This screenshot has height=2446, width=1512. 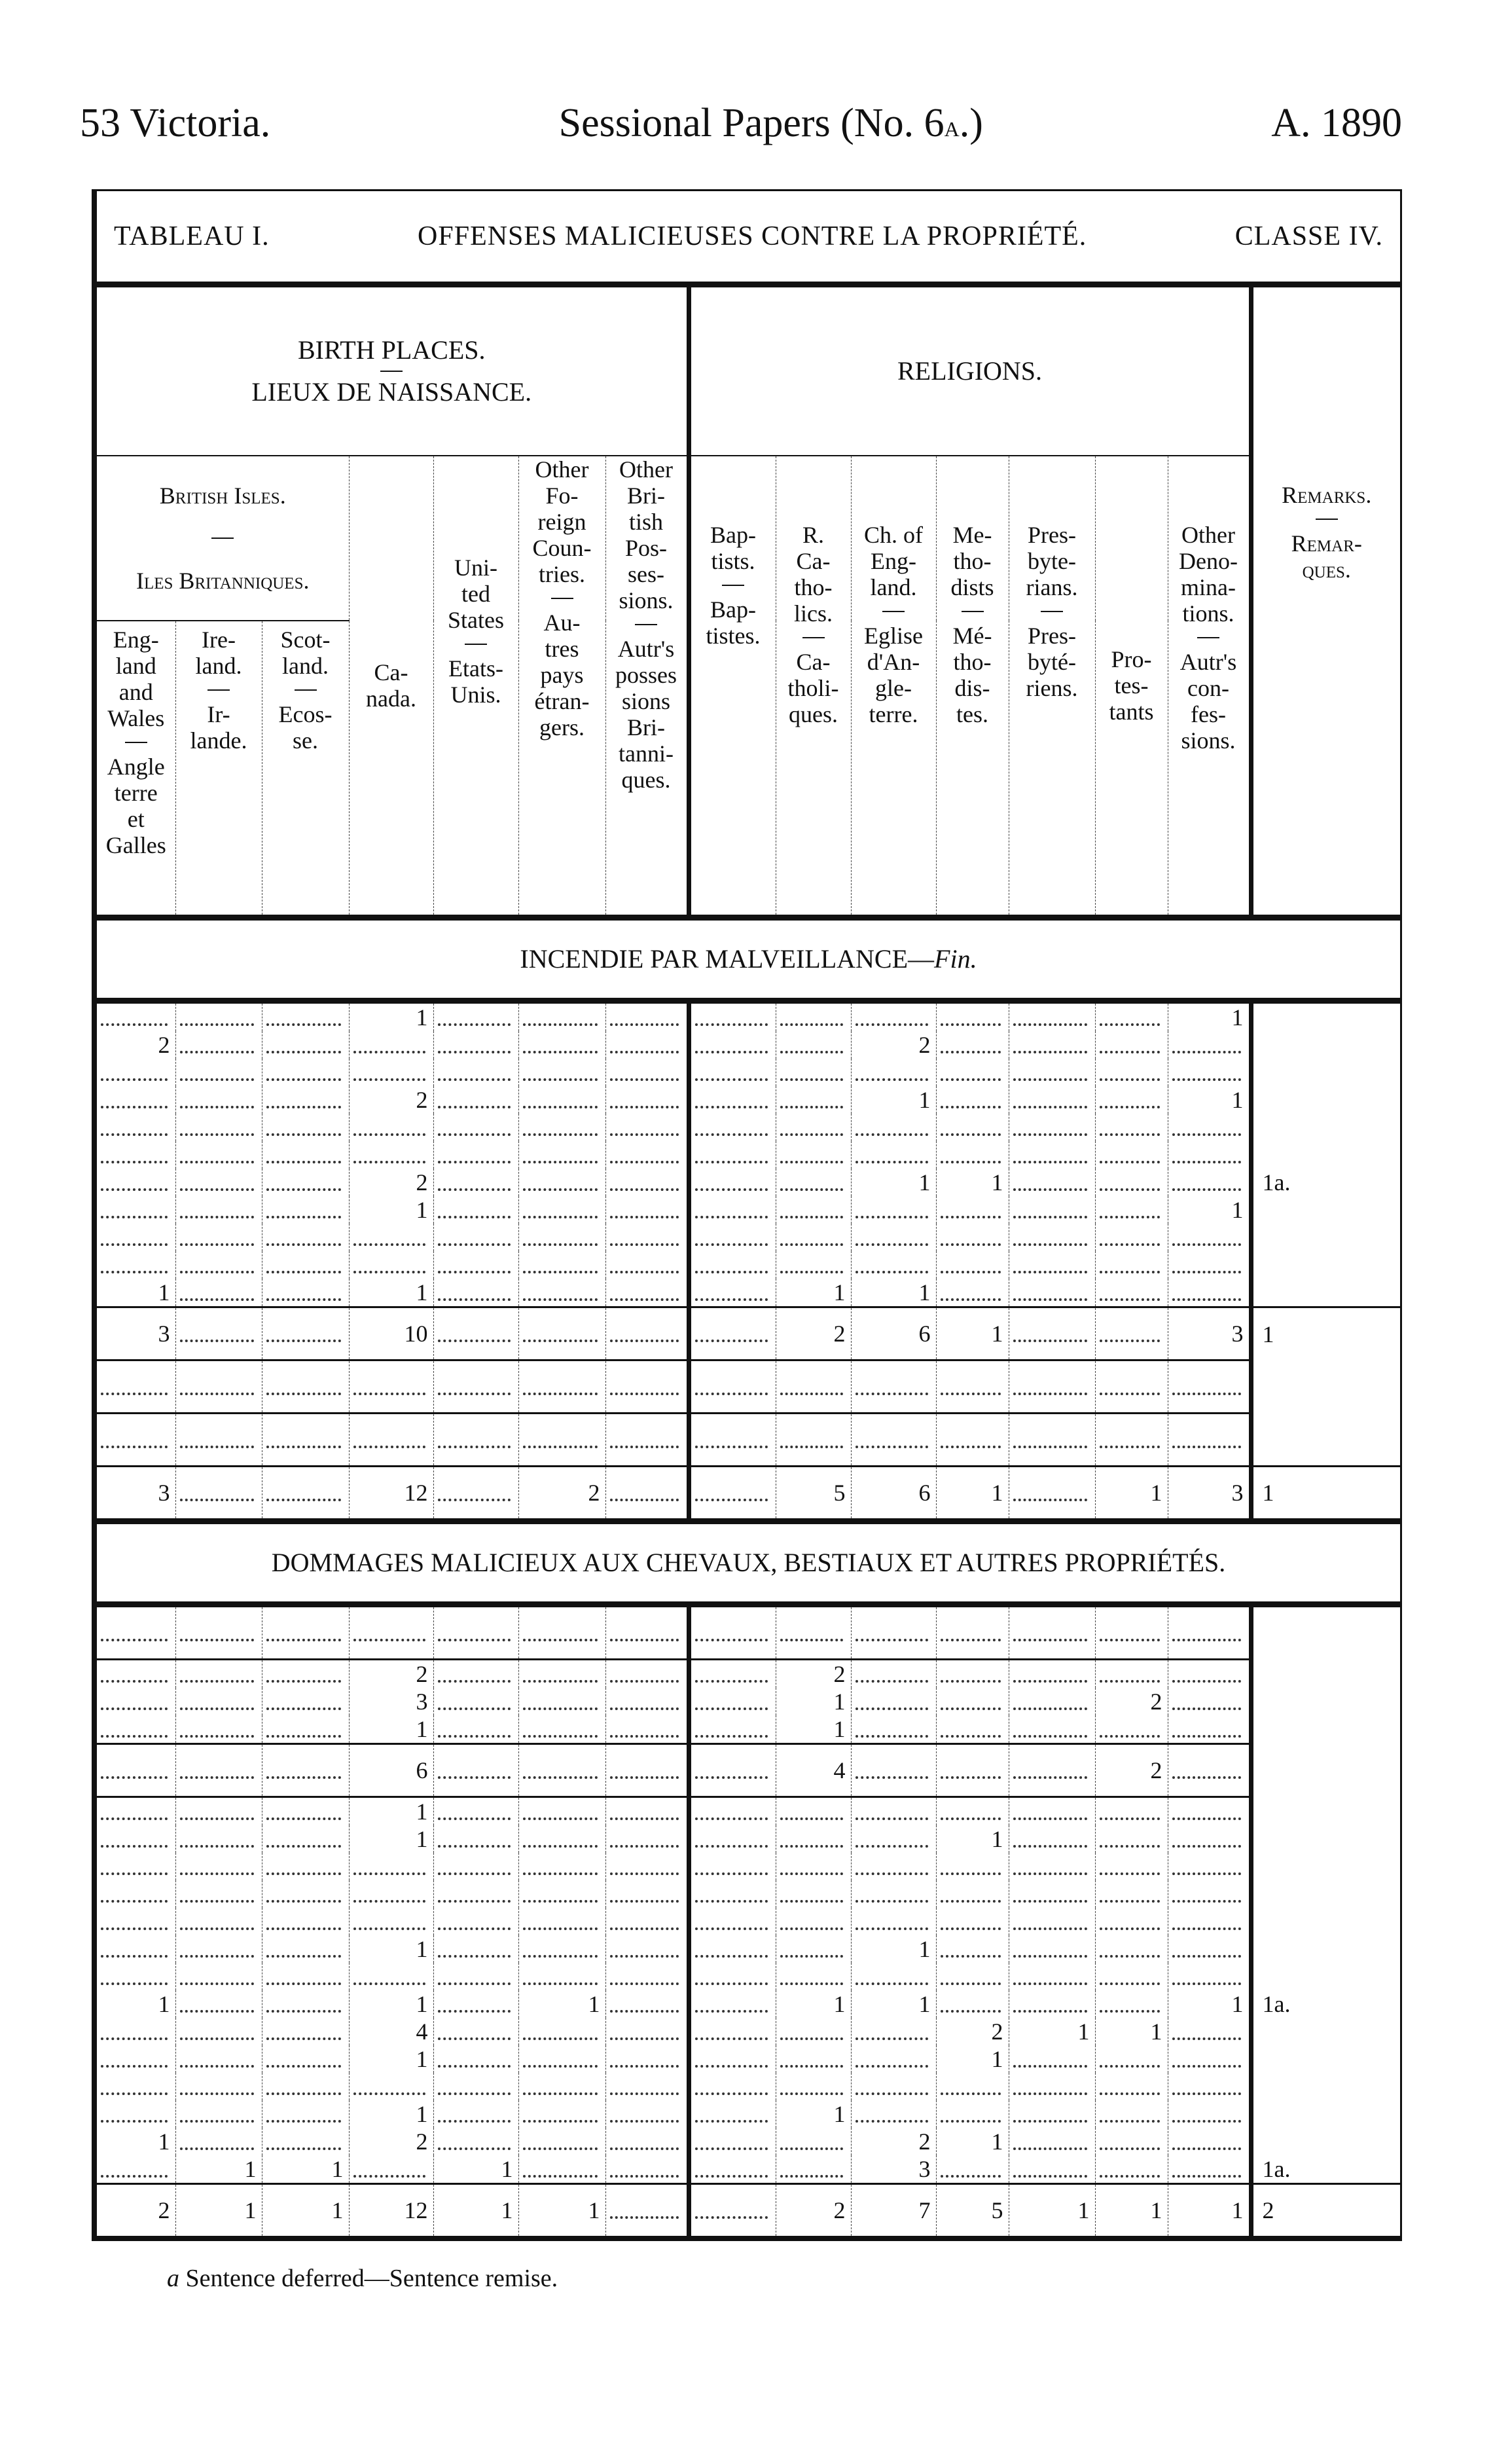 What do you see at coordinates (814, 1770) in the screenshot?
I see `cell-roman-catholics: 4` at bounding box center [814, 1770].